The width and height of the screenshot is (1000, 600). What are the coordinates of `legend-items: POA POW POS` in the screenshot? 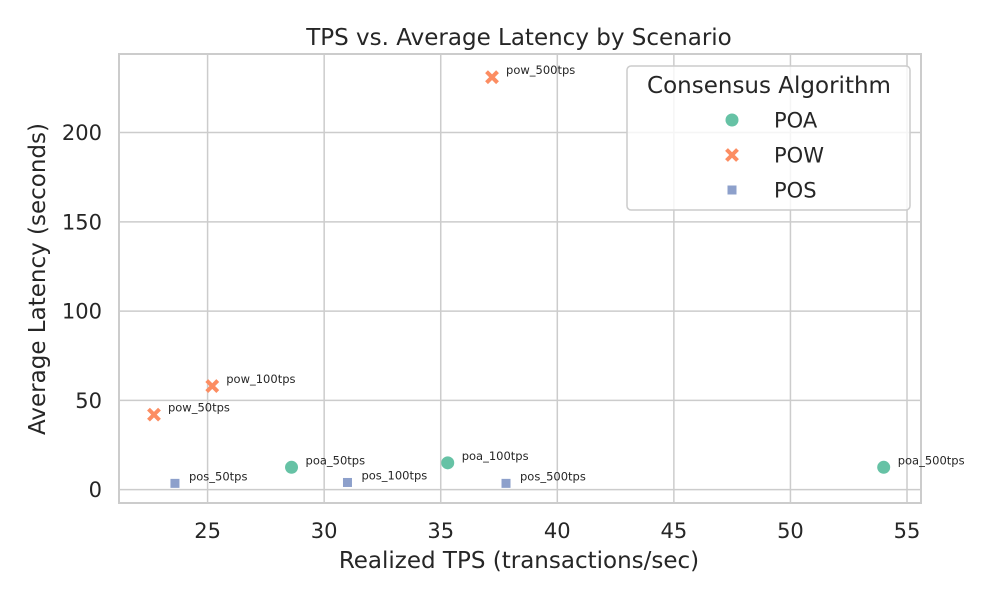 It's located at (774, 156).